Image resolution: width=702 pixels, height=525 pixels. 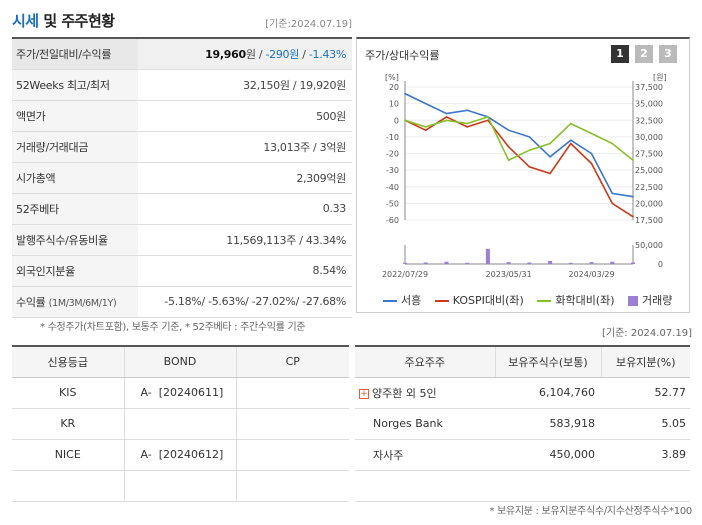 I want to click on expand-icon: +, so click(x=364, y=393).